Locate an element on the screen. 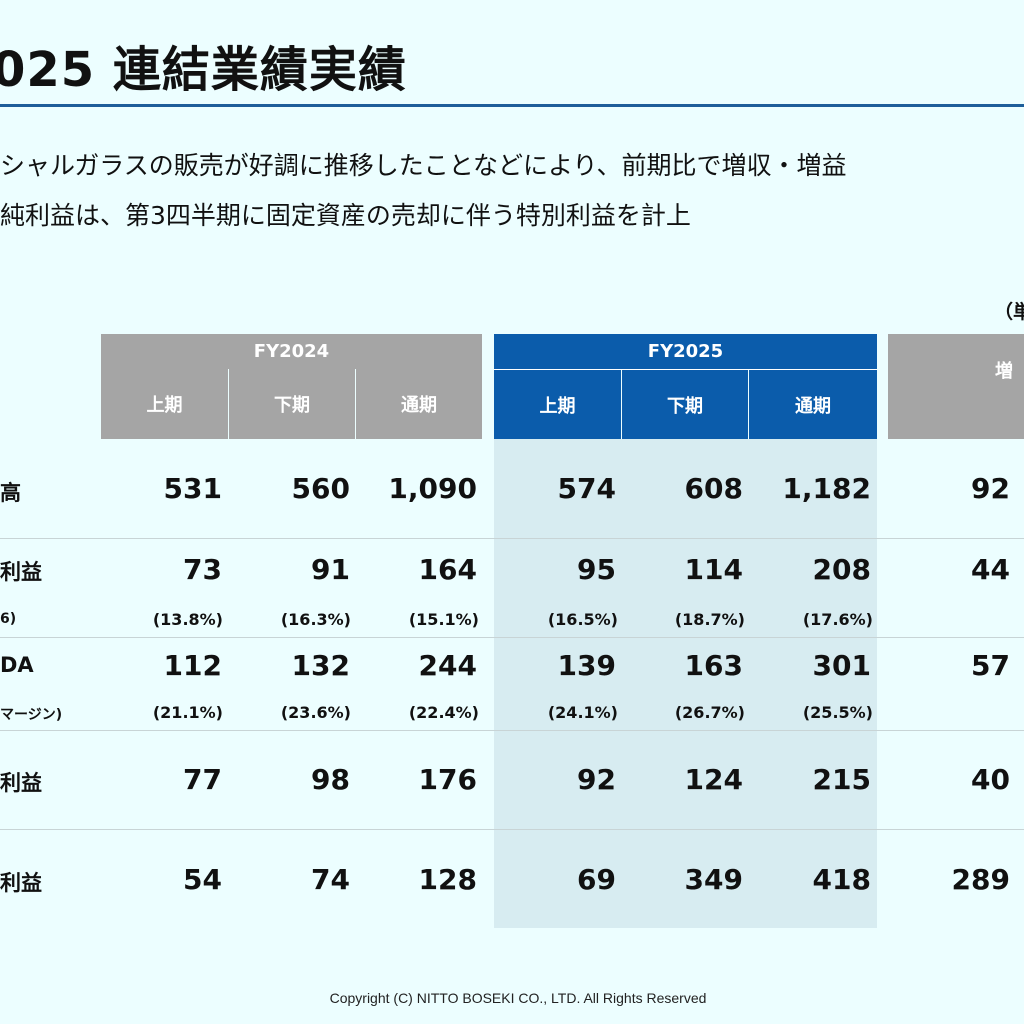 Image resolution: width=1024 pixels, height=1024 pixels. row-label-operating-profit: 利益 is located at coordinates (21, 572).